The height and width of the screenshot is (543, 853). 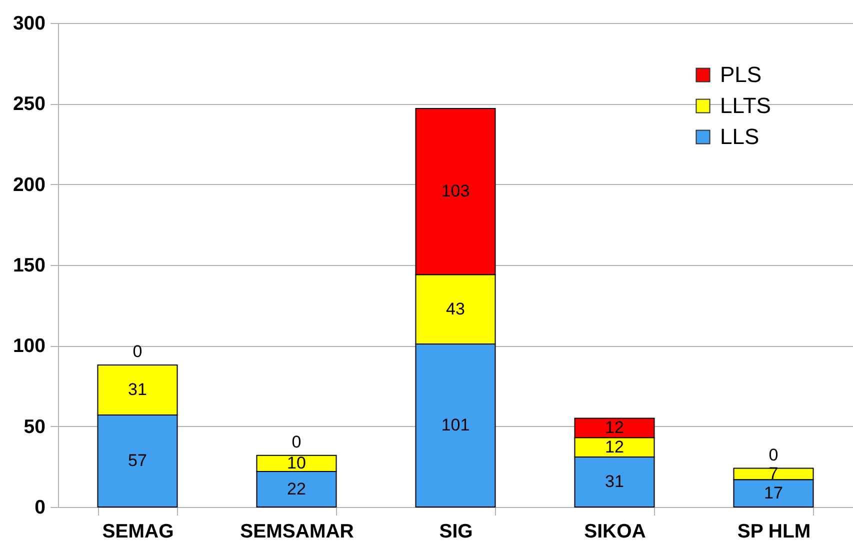 What do you see at coordinates (773, 492) in the screenshot?
I see `data-label: 17` at bounding box center [773, 492].